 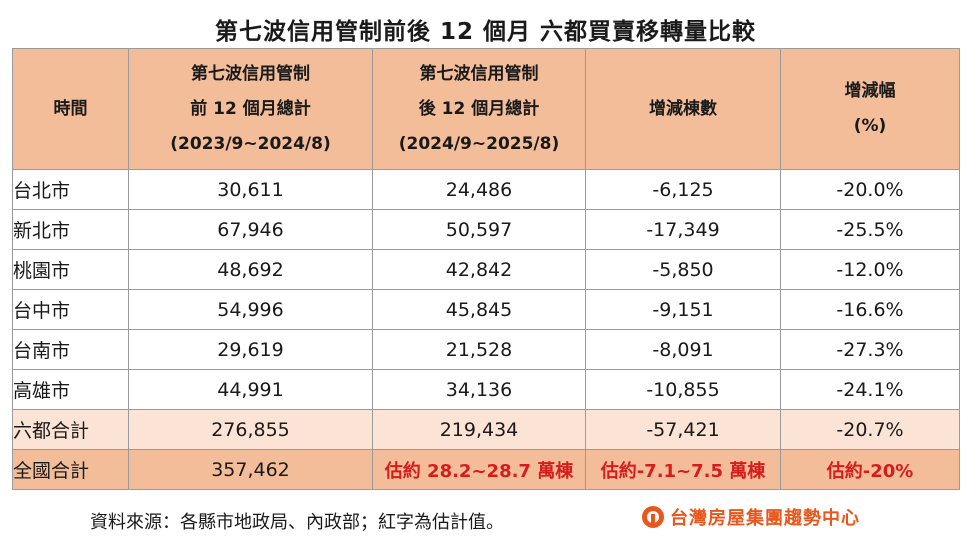 What do you see at coordinates (479, 109) in the screenshot?
I see `header-after: 第七波信用管制 後 12 個月總計 (2024/9~2025/8)` at bounding box center [479, 109].